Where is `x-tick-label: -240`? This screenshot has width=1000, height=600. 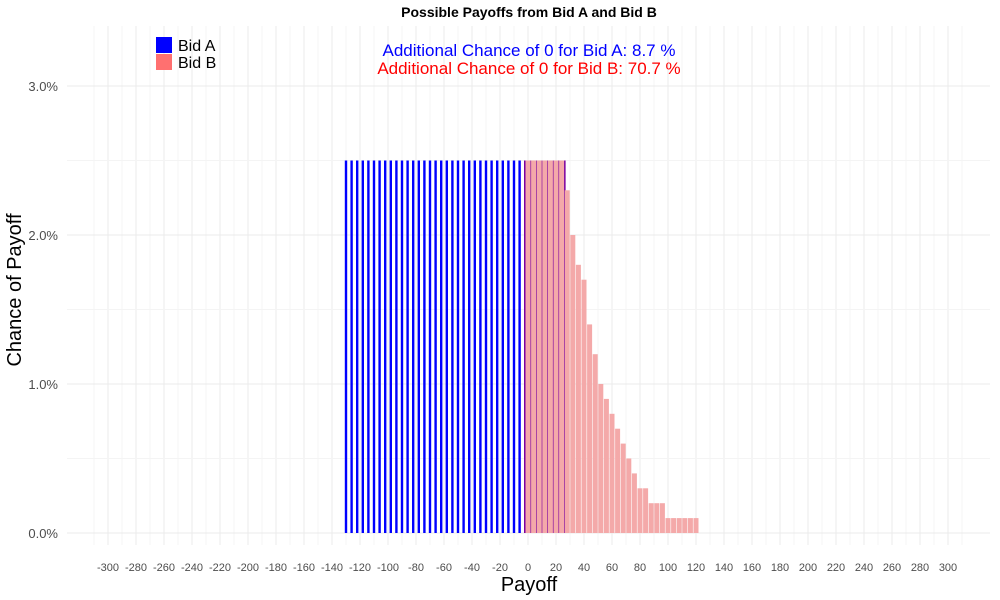 x-tick-label: -240 is located at coordinates (192, 568).